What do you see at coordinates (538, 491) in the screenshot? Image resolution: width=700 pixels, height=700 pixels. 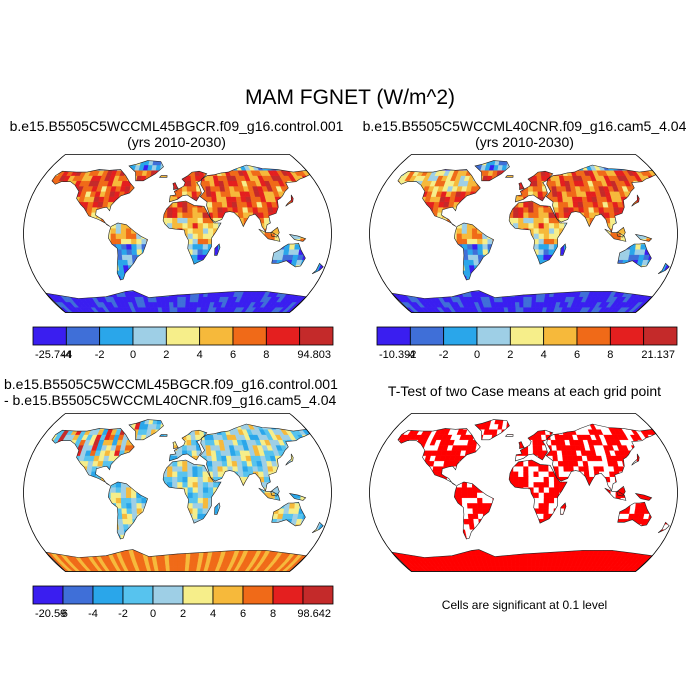 I see `panel4-map-coast-af` at bounding box center [538, 491].